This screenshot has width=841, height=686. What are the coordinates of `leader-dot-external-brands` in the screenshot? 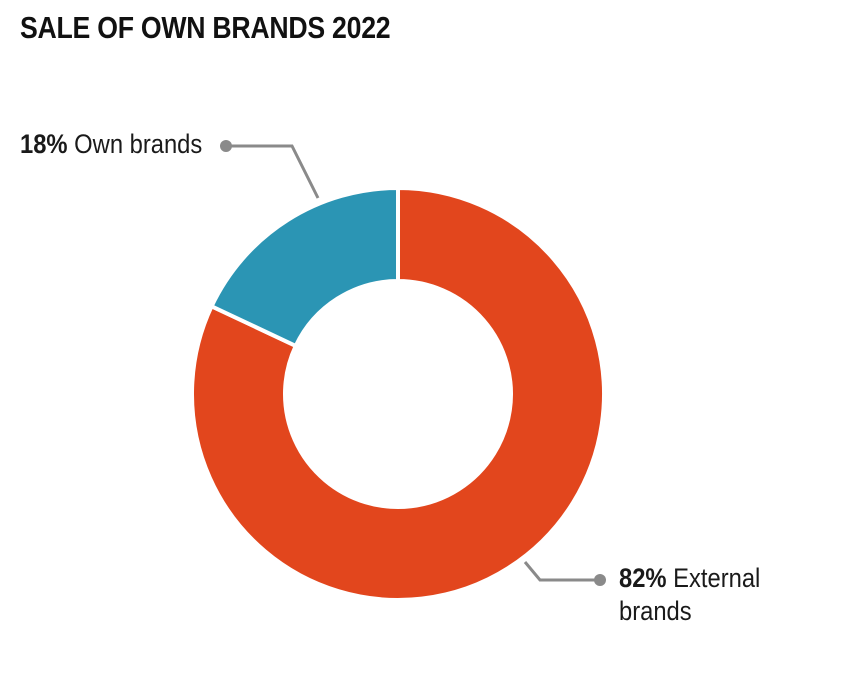 It's located at (600, 580).